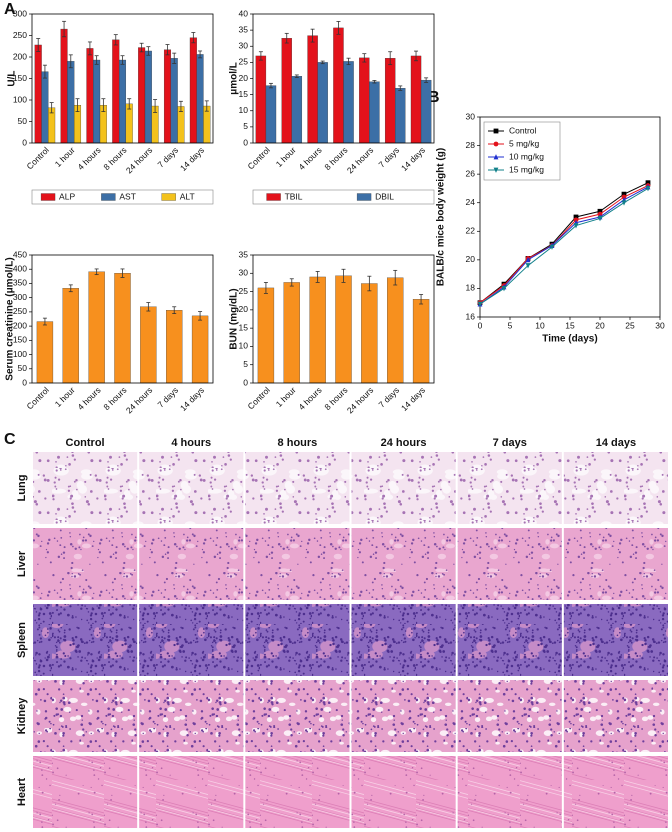  What do you see at coordinates (471, 145) in the screenshot?
I see `y-tick-label: 28` at bounding box center [471, 145].